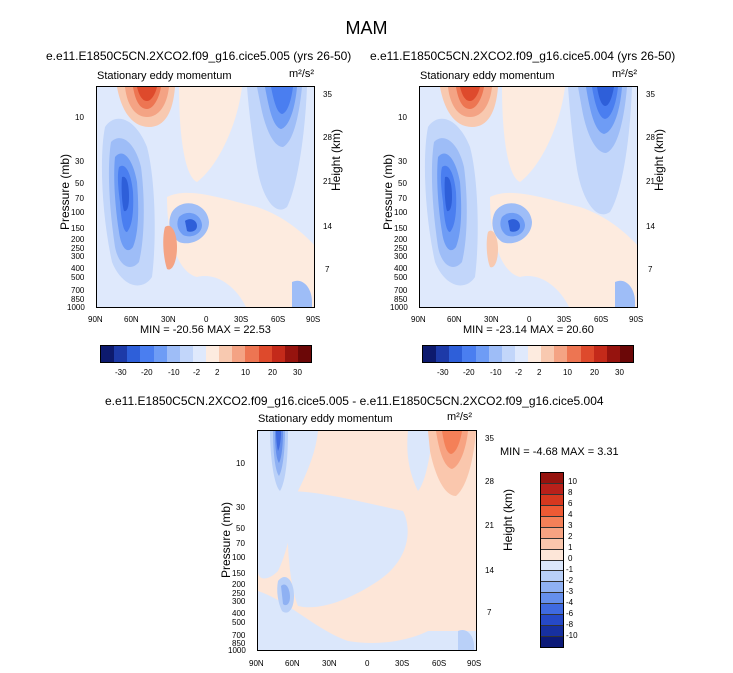 This screenshot has width=733, height=673. What do you see at coordinates (570, 613) in the screenshot?
I see `colorbar-label: -6` at bounding box center [570, 613].